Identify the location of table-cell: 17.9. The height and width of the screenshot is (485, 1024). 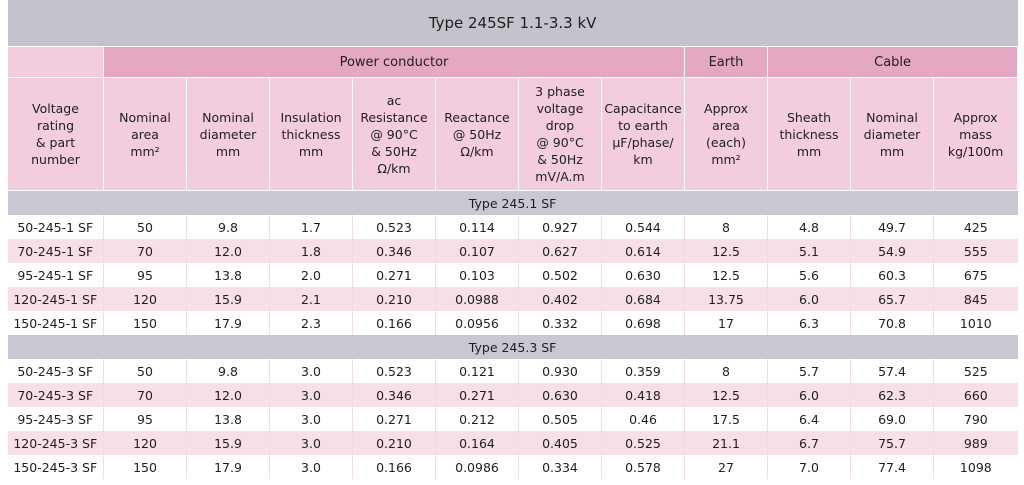
(228, 323).